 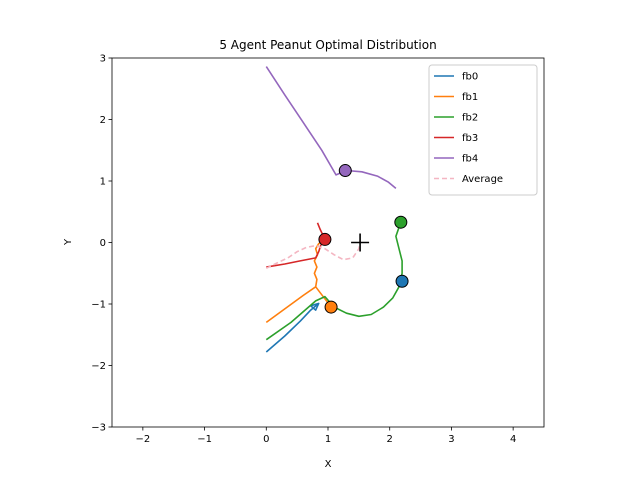 What do you see at coordinates (103, 59) in the screenshot?
I see `y-tick-label: 3` at bounding box center [103, 59].